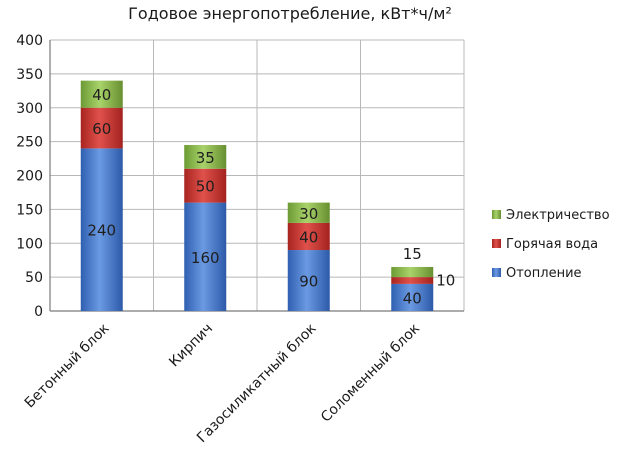 Image resolution: width=624 pixels, height=452 pixels. Describe the element at coordinates (34, 278) in the screenshot. I see `y-tick-label: 50` at that location.